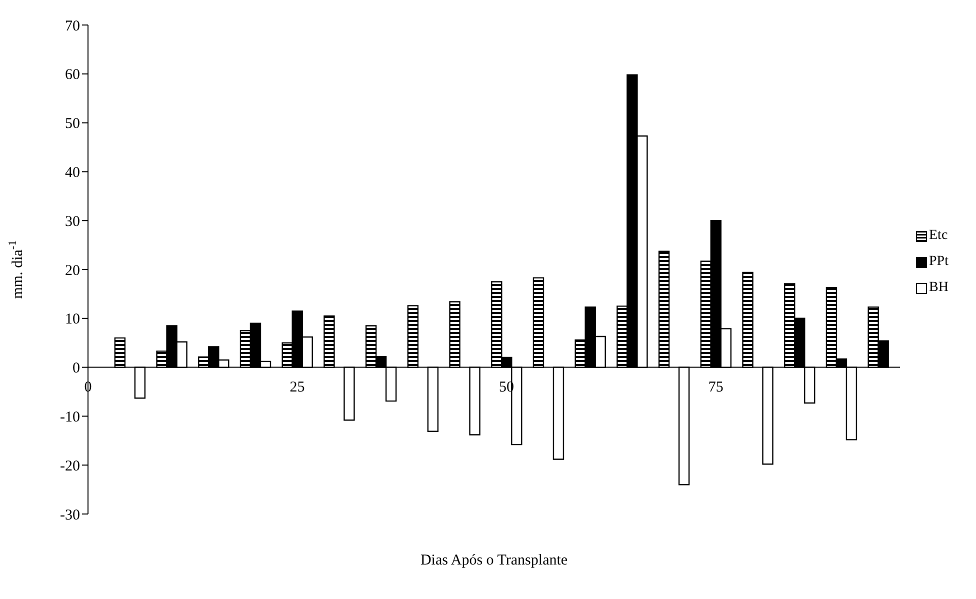 This screenshot has width=976, height=599. Describe the element at coordinates (938, 236) in the screenshot. I see `text: Etc` at that location.